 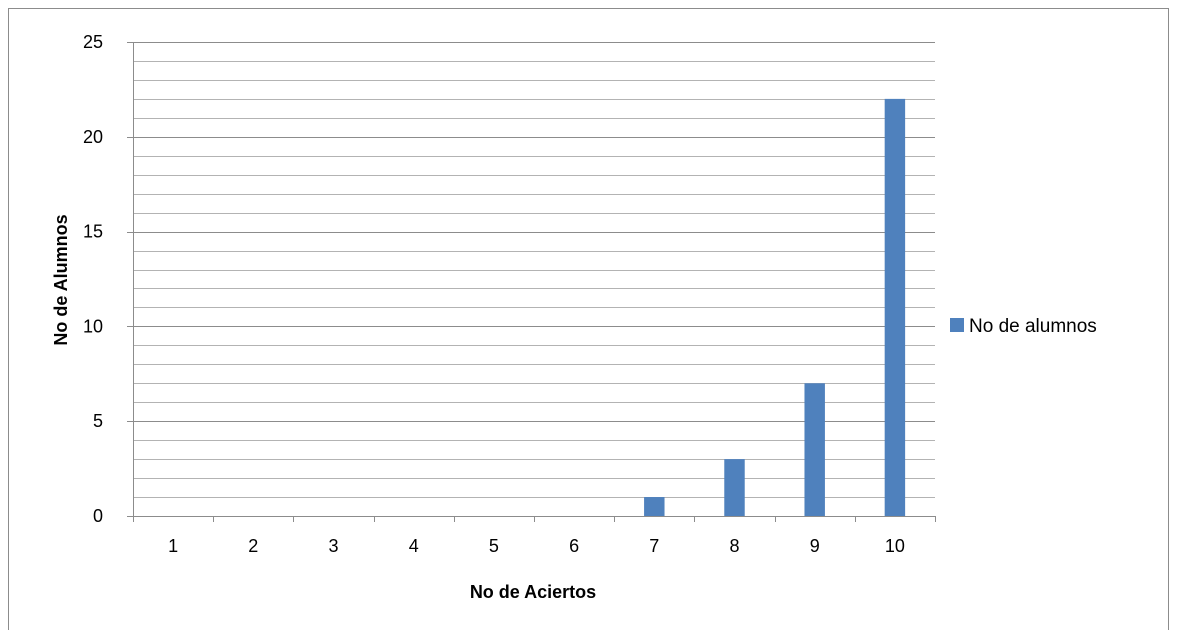 What do you see at coordinates (957, 325) in the screenshot?
I see `legend-swatch` at bounding box center [957, 325].